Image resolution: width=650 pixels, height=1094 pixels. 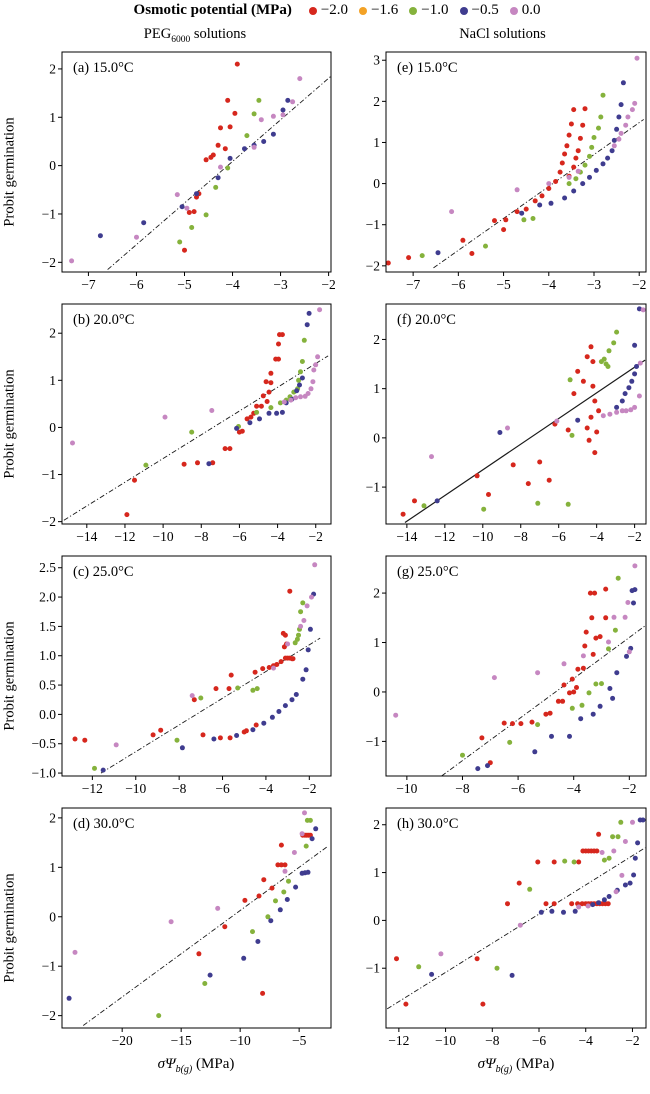 What do you see at coordinates (479, 10) in the screenshot?
I see `legend-item-3: −0.5` at bounding box center [479, 10].